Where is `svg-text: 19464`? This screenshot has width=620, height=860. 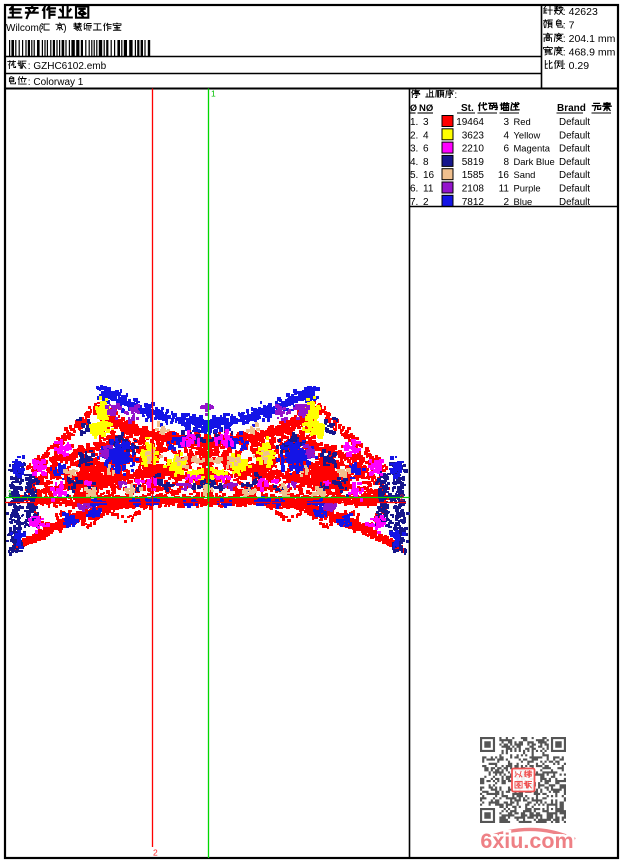 svg-text: 19464 is located at coordinates (470, 122).